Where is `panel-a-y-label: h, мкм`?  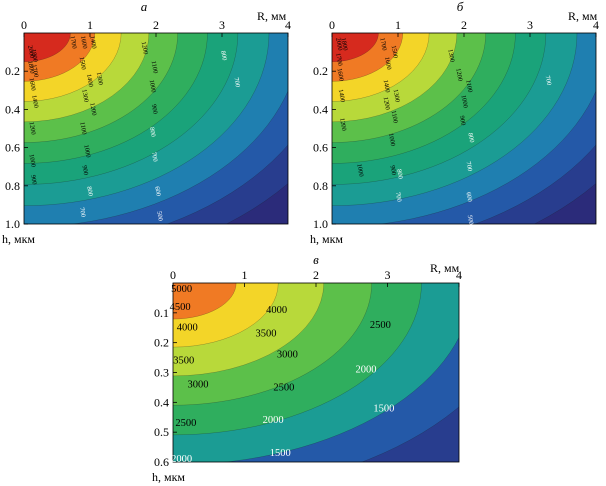
panel-a-y-label: h, мкм is located at coordinates (18, 239).